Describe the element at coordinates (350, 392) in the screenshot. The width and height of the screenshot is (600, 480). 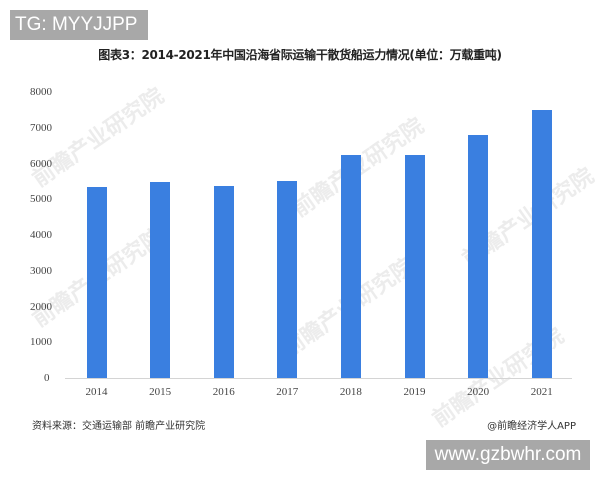
I see `x-tick-label: 2018` at that location.